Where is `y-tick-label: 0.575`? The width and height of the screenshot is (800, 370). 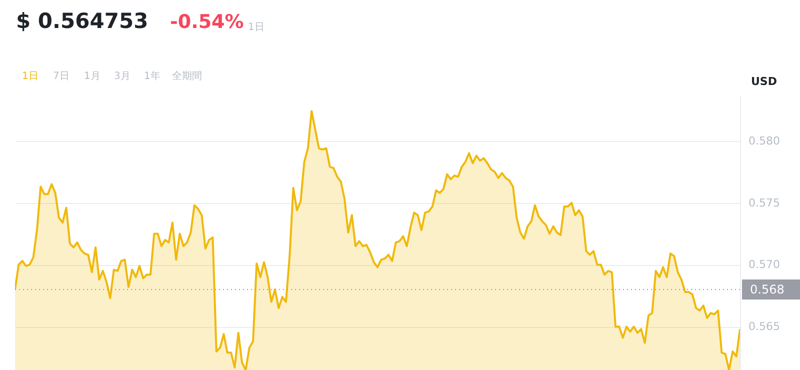 y-tick-label: 0.575 is located at coordinates (764, 203).